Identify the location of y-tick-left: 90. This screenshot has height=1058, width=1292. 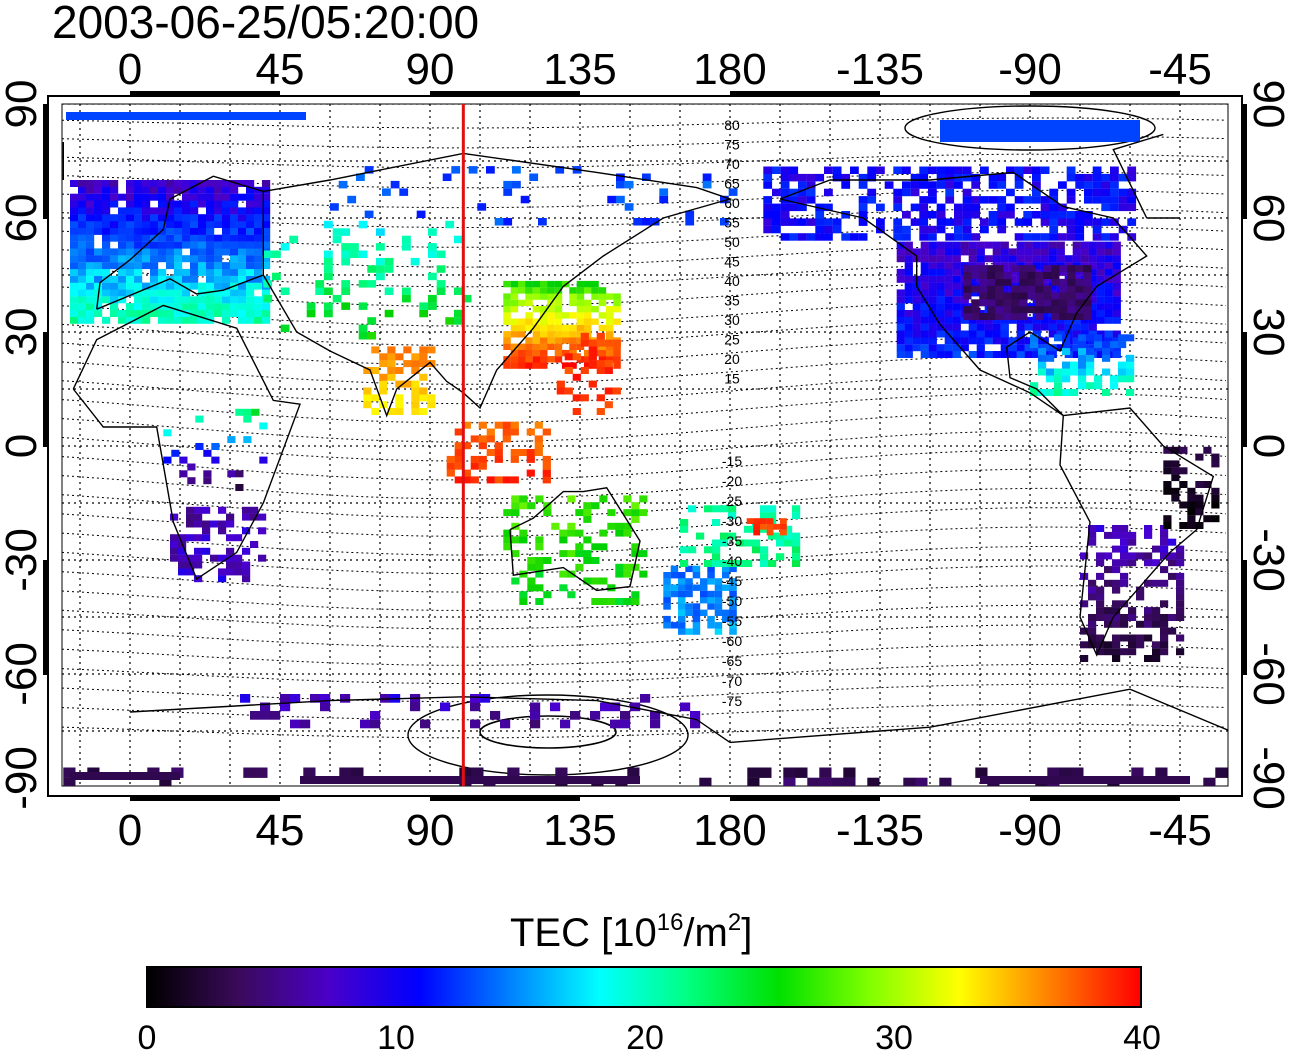
(23, 104).